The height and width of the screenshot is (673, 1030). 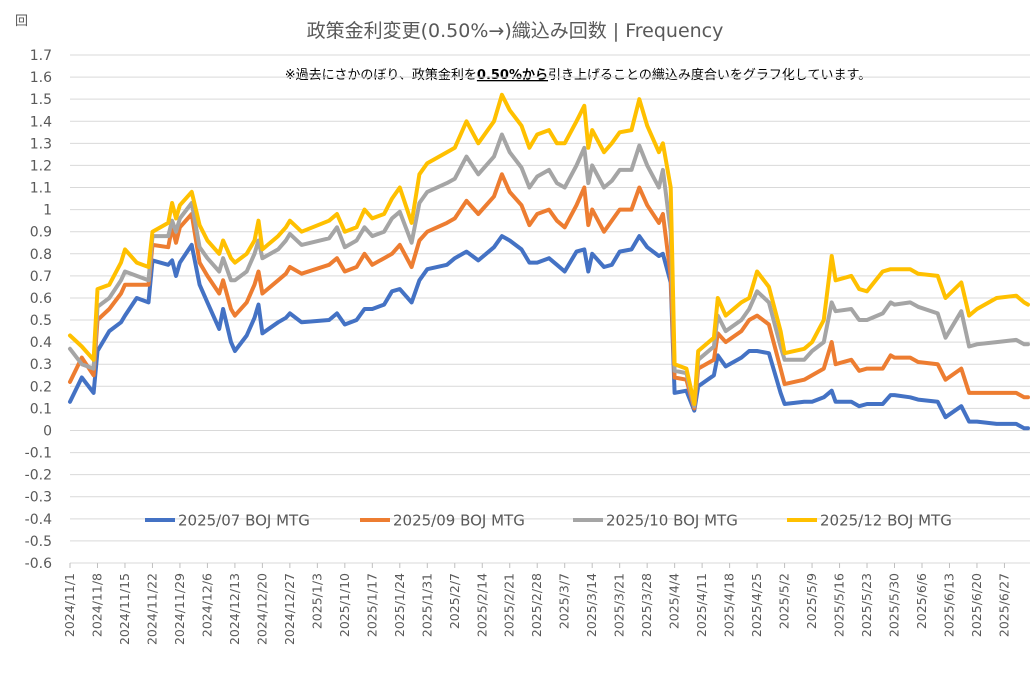 What do you see at coordinates (21, 21) in the screenshot?
I see `y-unit-label: 回` at bounding box center [21, 21].